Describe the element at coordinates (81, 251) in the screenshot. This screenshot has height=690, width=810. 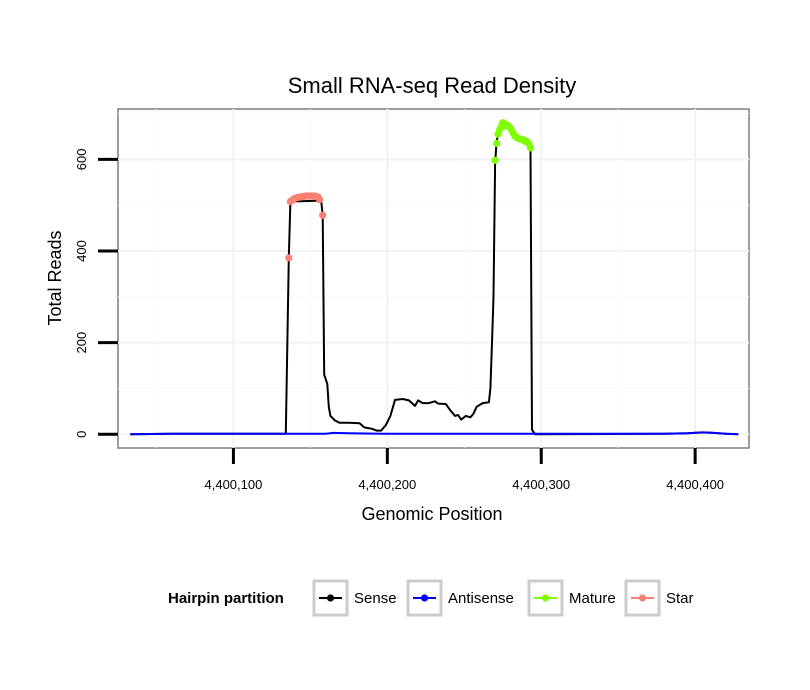
I see `y-tick-label: 400` at that location.